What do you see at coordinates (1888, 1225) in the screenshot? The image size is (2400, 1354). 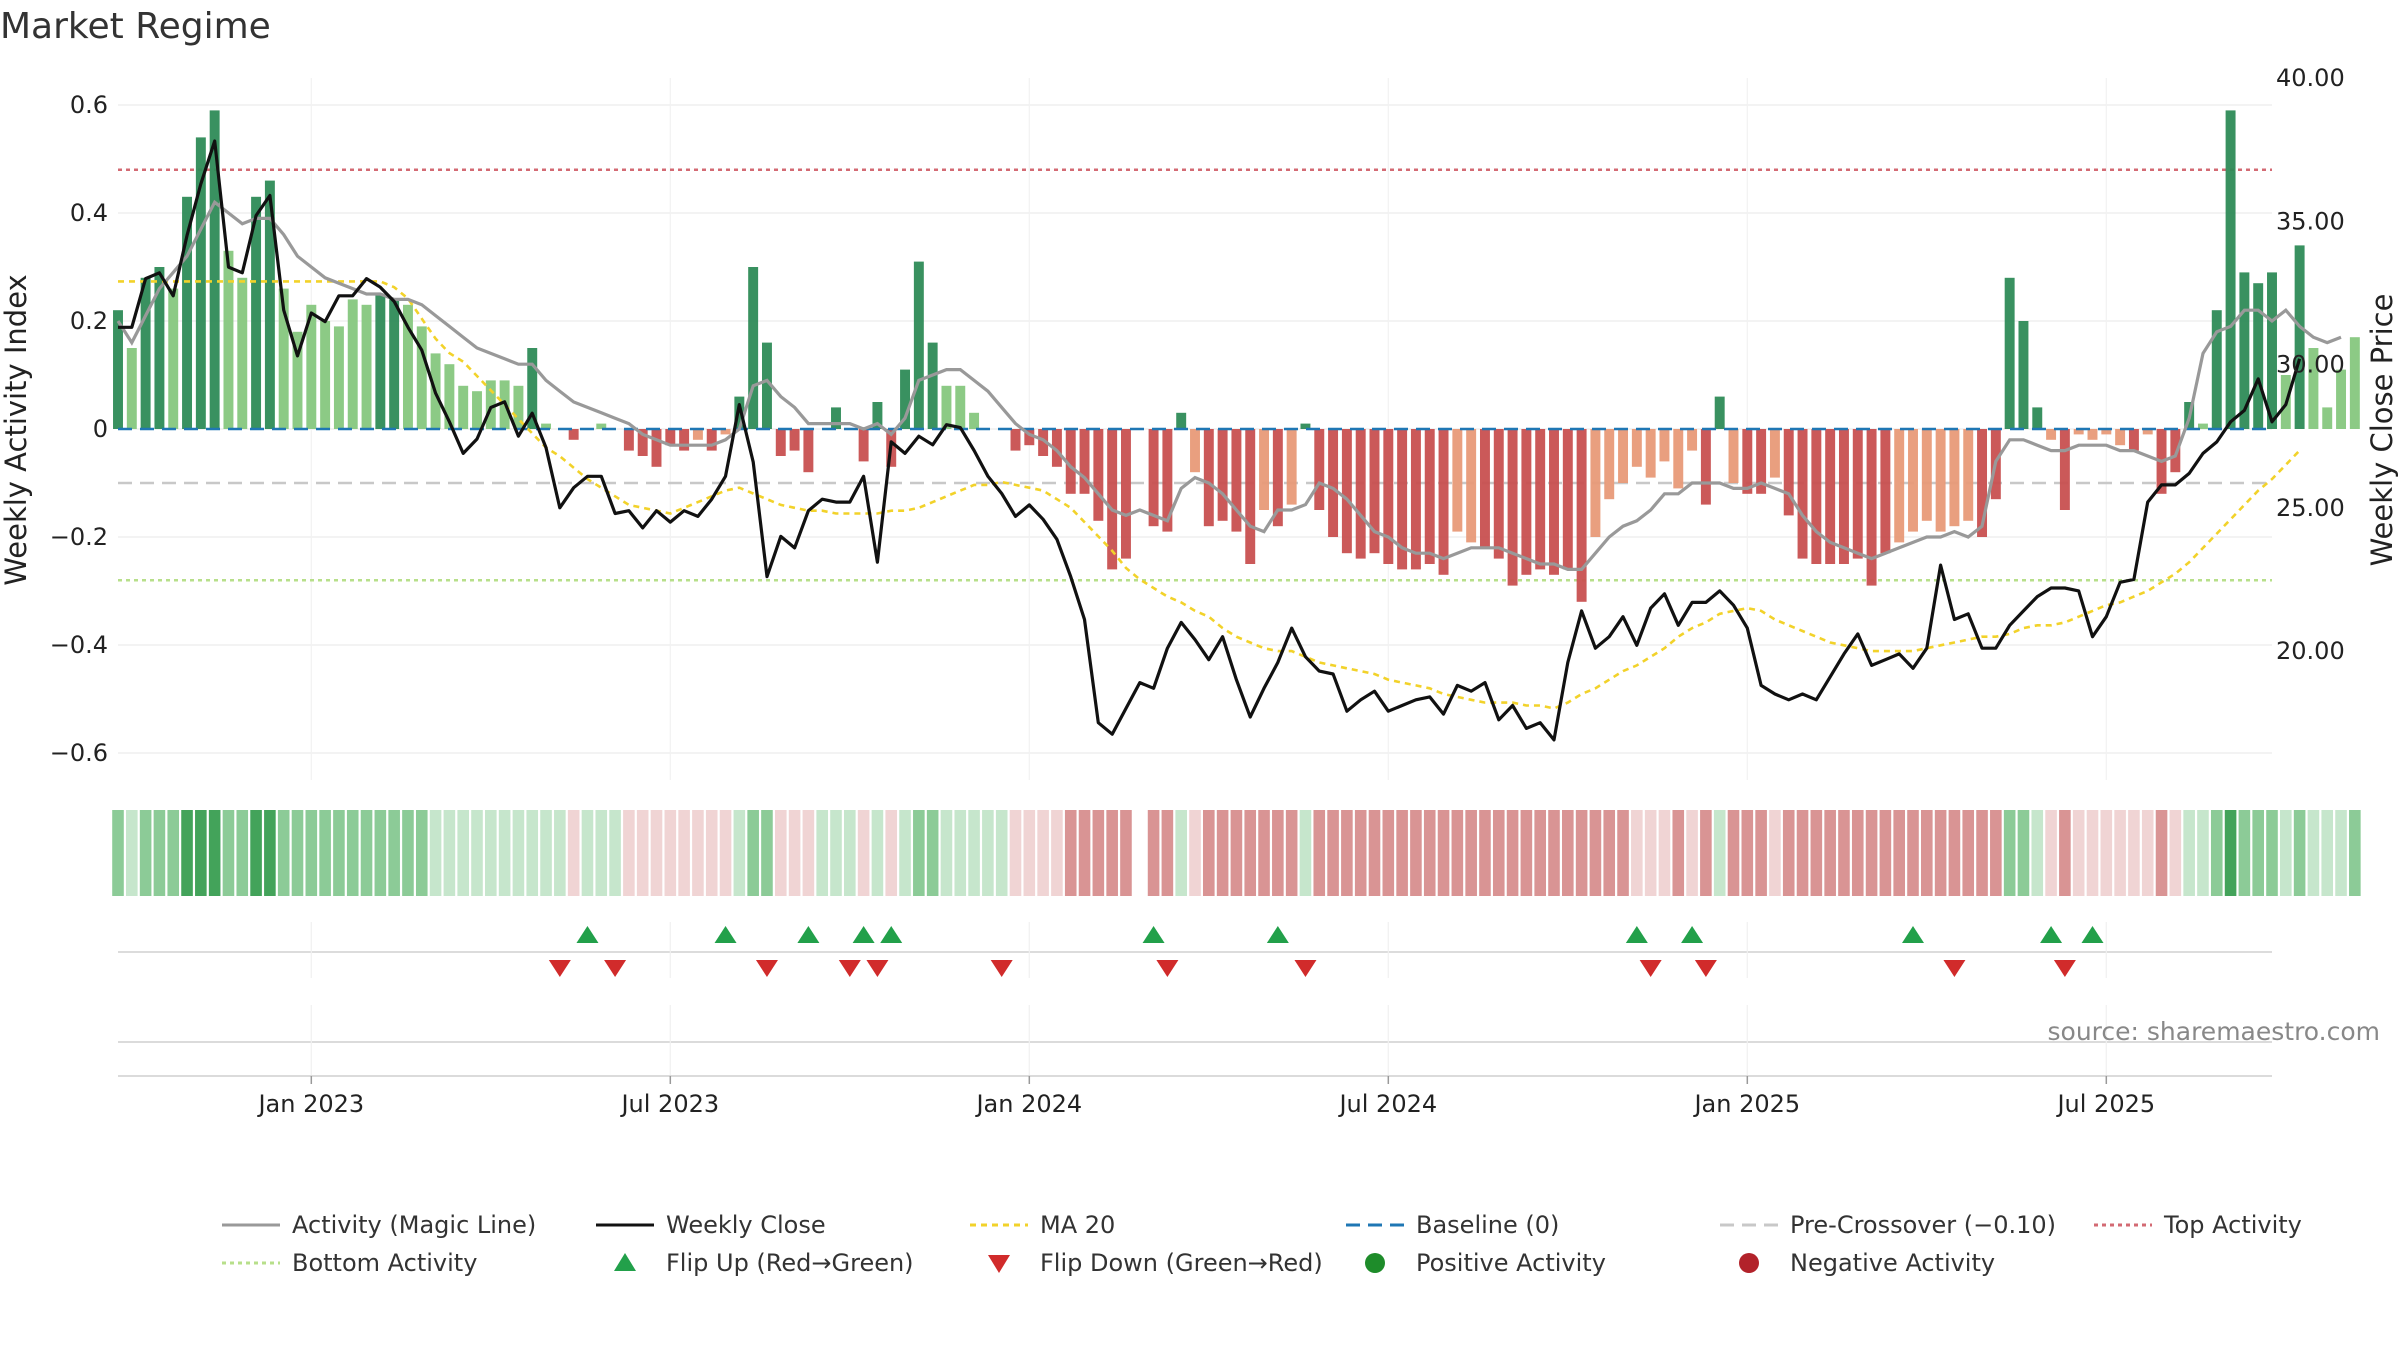 I see `legend-item-4: Pre-Crossover (−0.10)` at bounding box center [1888, 1225].